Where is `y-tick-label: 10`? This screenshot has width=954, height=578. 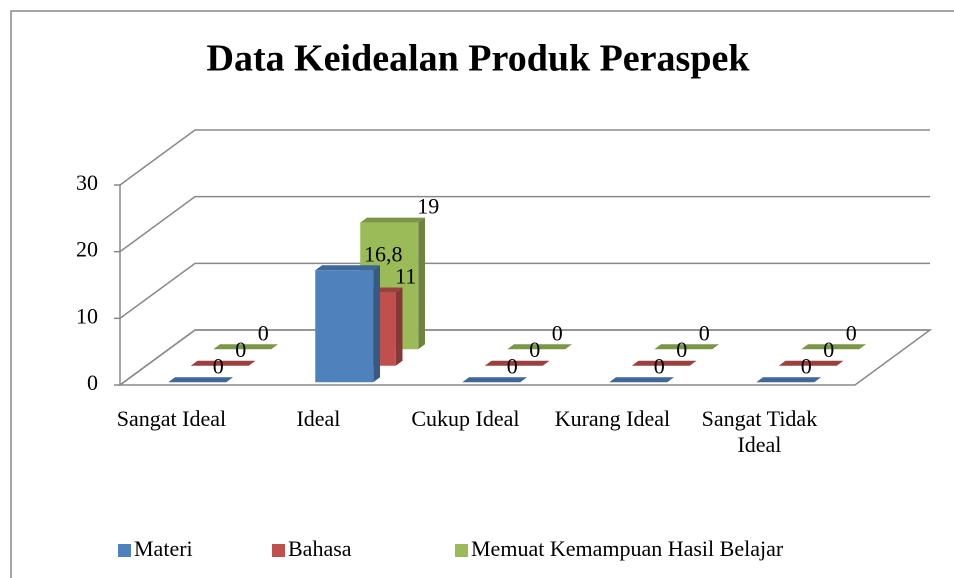
y-tick-label: 10 is located at coordinates (87, 315).